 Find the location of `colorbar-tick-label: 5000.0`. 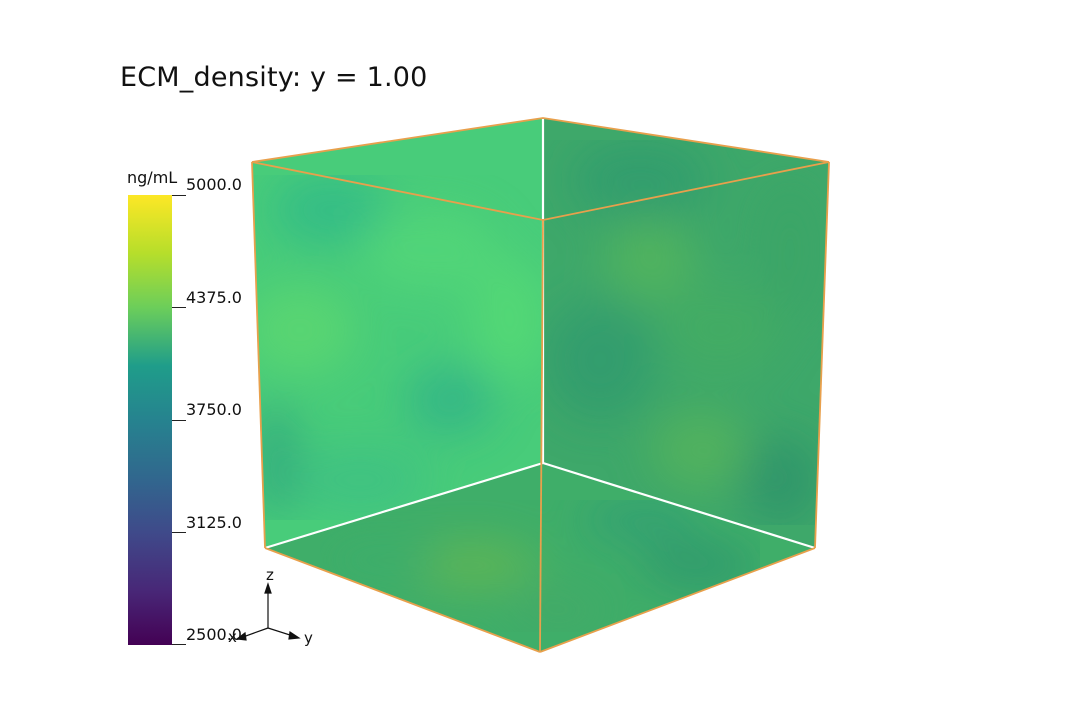

colorbar-tick-label: 5000.0 is located at coordinates (214, 184).